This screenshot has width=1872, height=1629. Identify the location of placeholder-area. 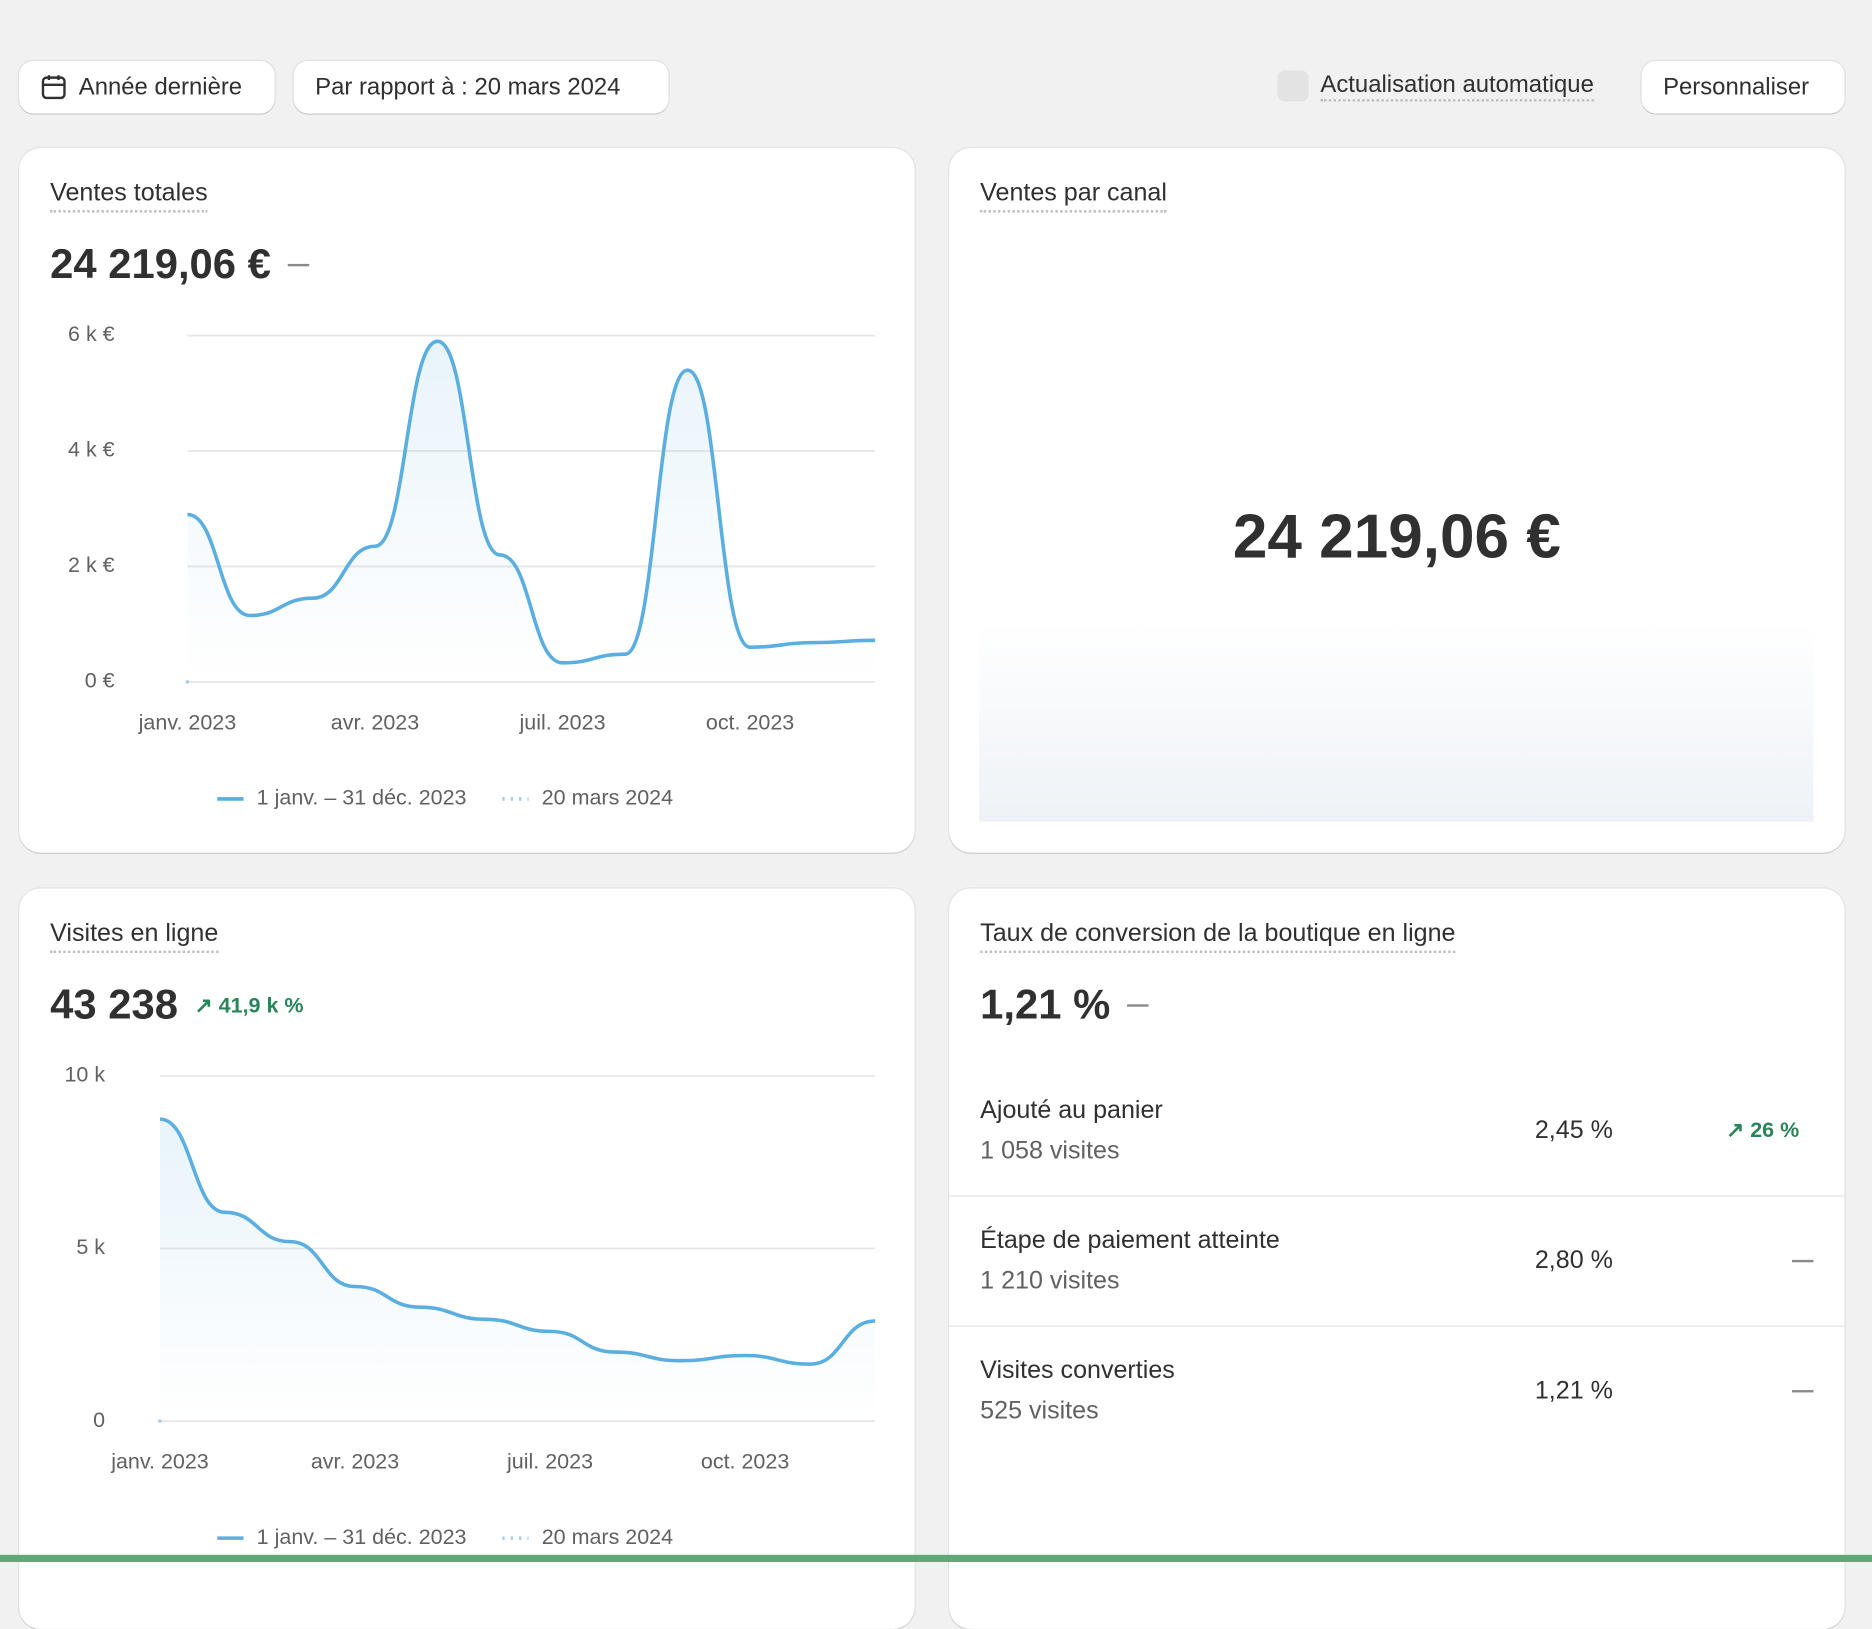
(1396, 721).